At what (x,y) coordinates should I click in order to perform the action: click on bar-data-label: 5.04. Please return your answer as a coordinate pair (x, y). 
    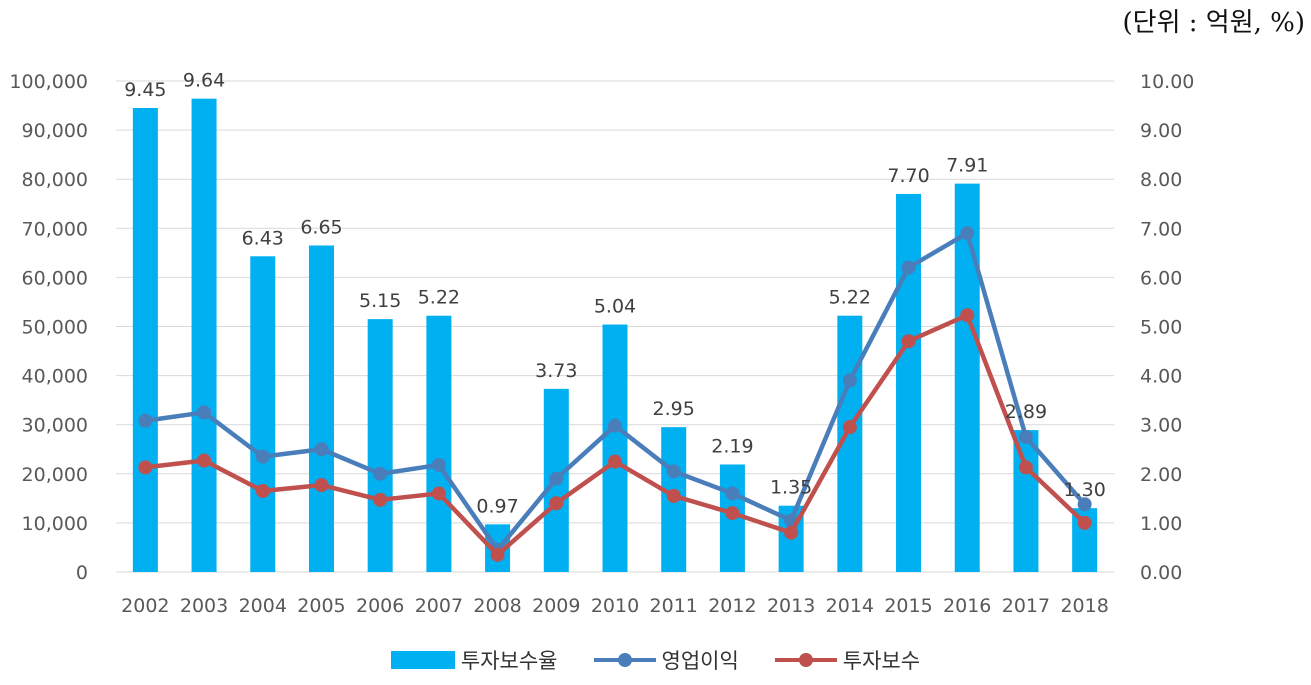
    Looking at the image, I should click on (615, 307).